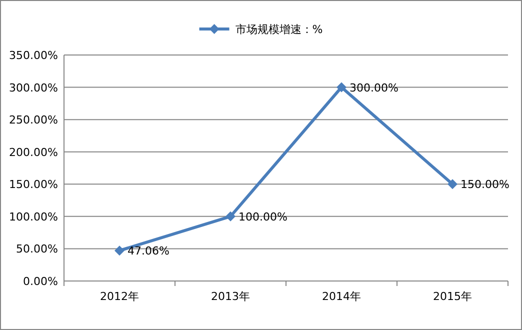 The height and width of the screenshot is (330, 522). Describe the element at coordinates (33, 185) in the screenshot. I see `y-tick-label: 150.00%` at that location.